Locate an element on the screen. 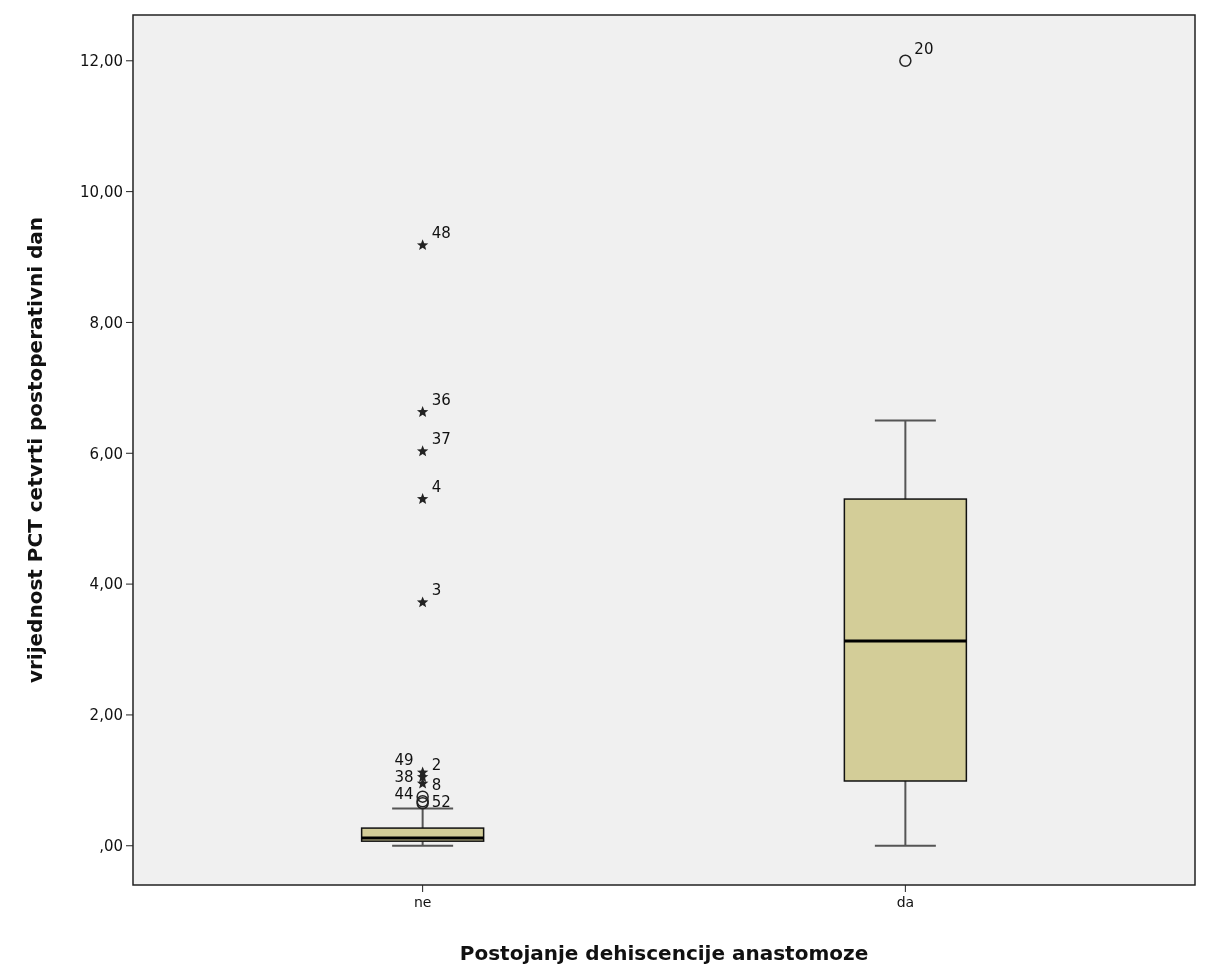  y-tick-label: 2,00 is located at coordinates (106, 715).